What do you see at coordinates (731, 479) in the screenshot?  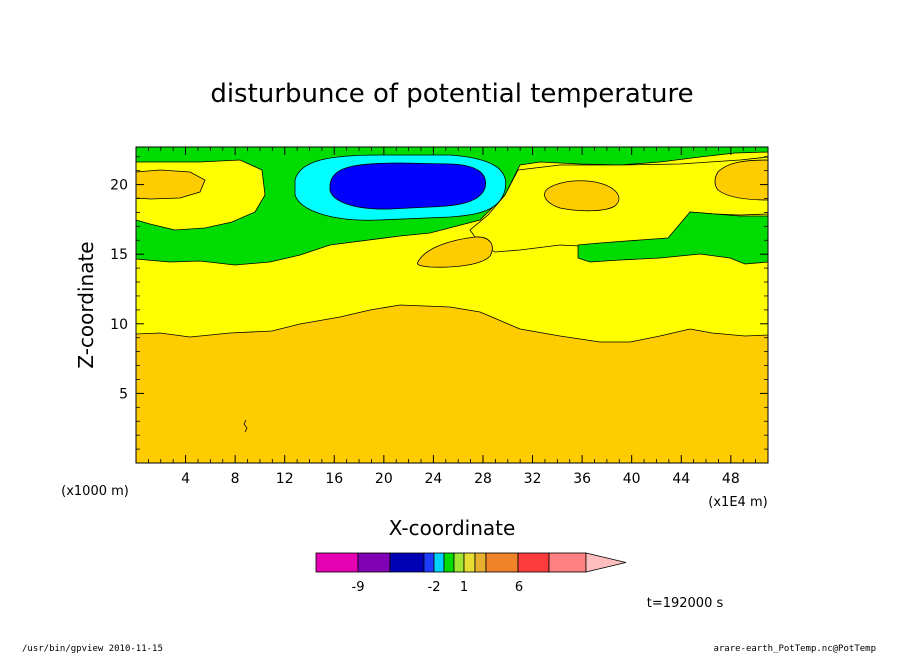 I see `x-tick-label: 48` at bounding box center [731, 479].